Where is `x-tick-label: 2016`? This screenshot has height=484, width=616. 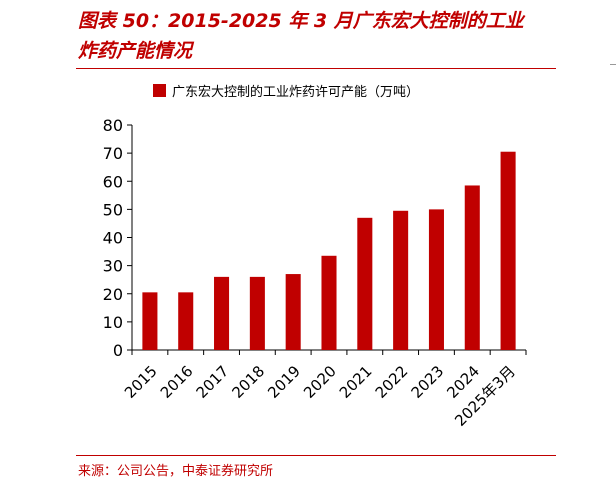
x-tick-label: 2016 is located at coordinates (177, 382).